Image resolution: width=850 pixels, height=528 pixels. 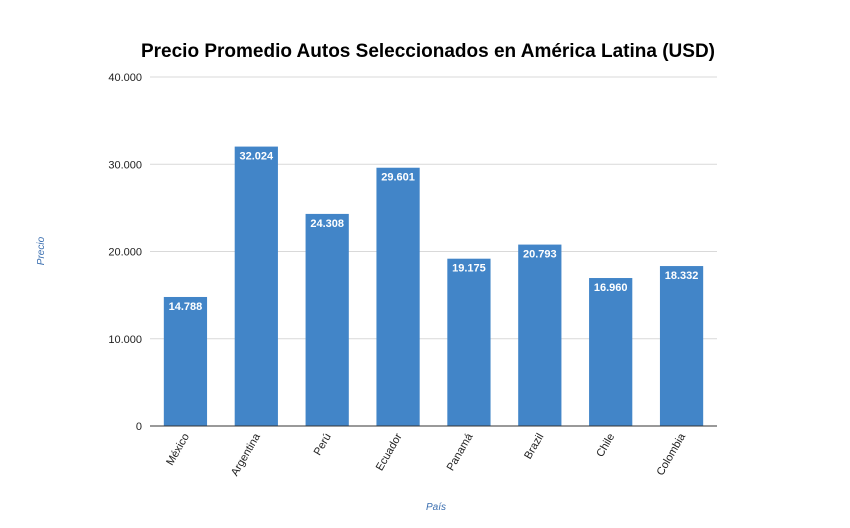 I want to click on x-tick-label: Argentina, so click(x=246, y=455).